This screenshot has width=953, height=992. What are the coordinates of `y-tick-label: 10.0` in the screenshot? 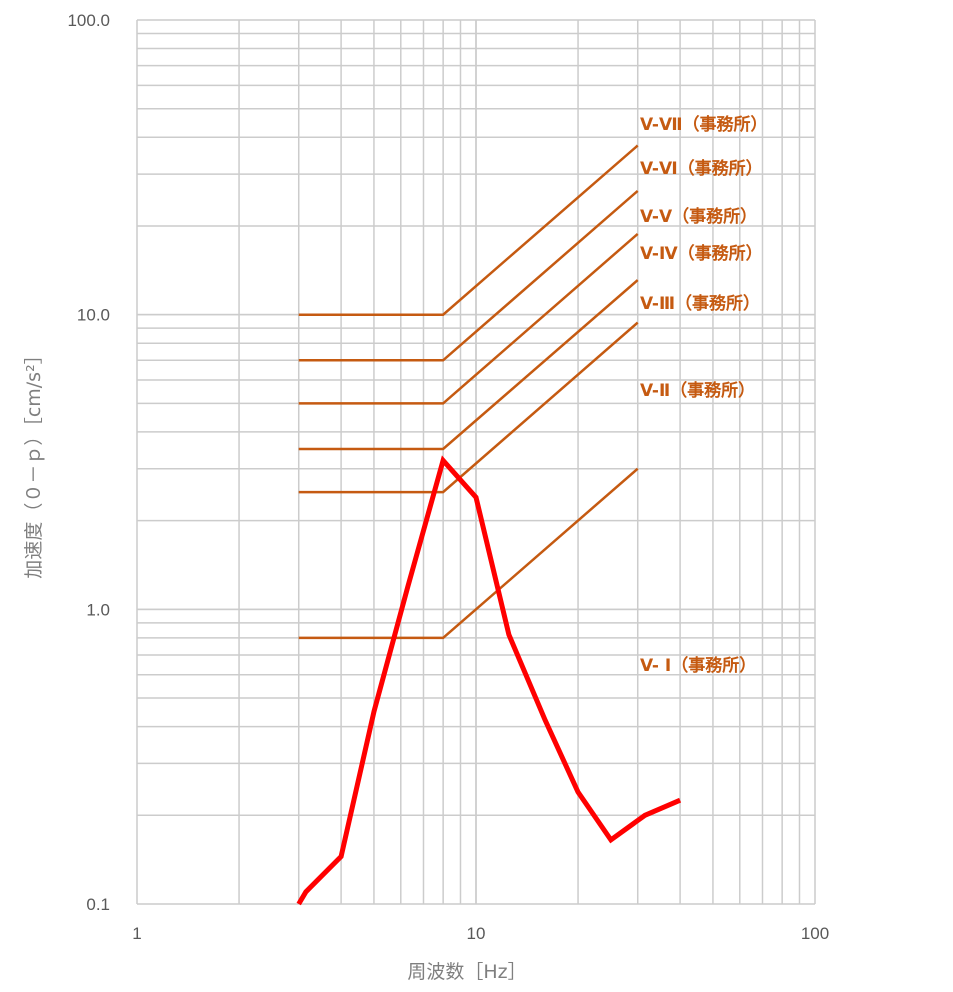 It's located at (93, 315).